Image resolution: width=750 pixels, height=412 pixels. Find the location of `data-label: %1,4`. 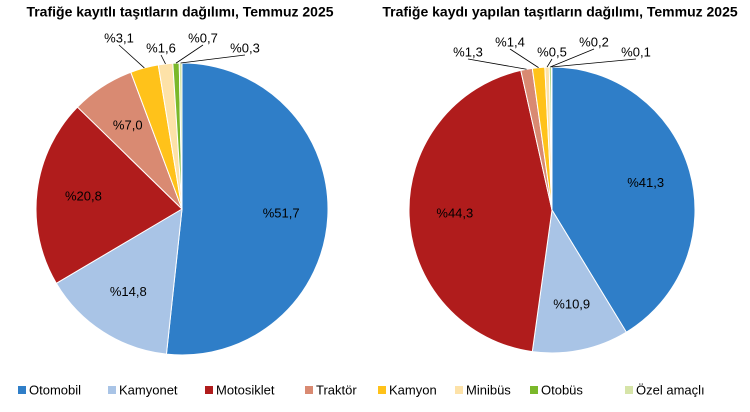

data-label: %1,4 is located at coordinates (510, 41).